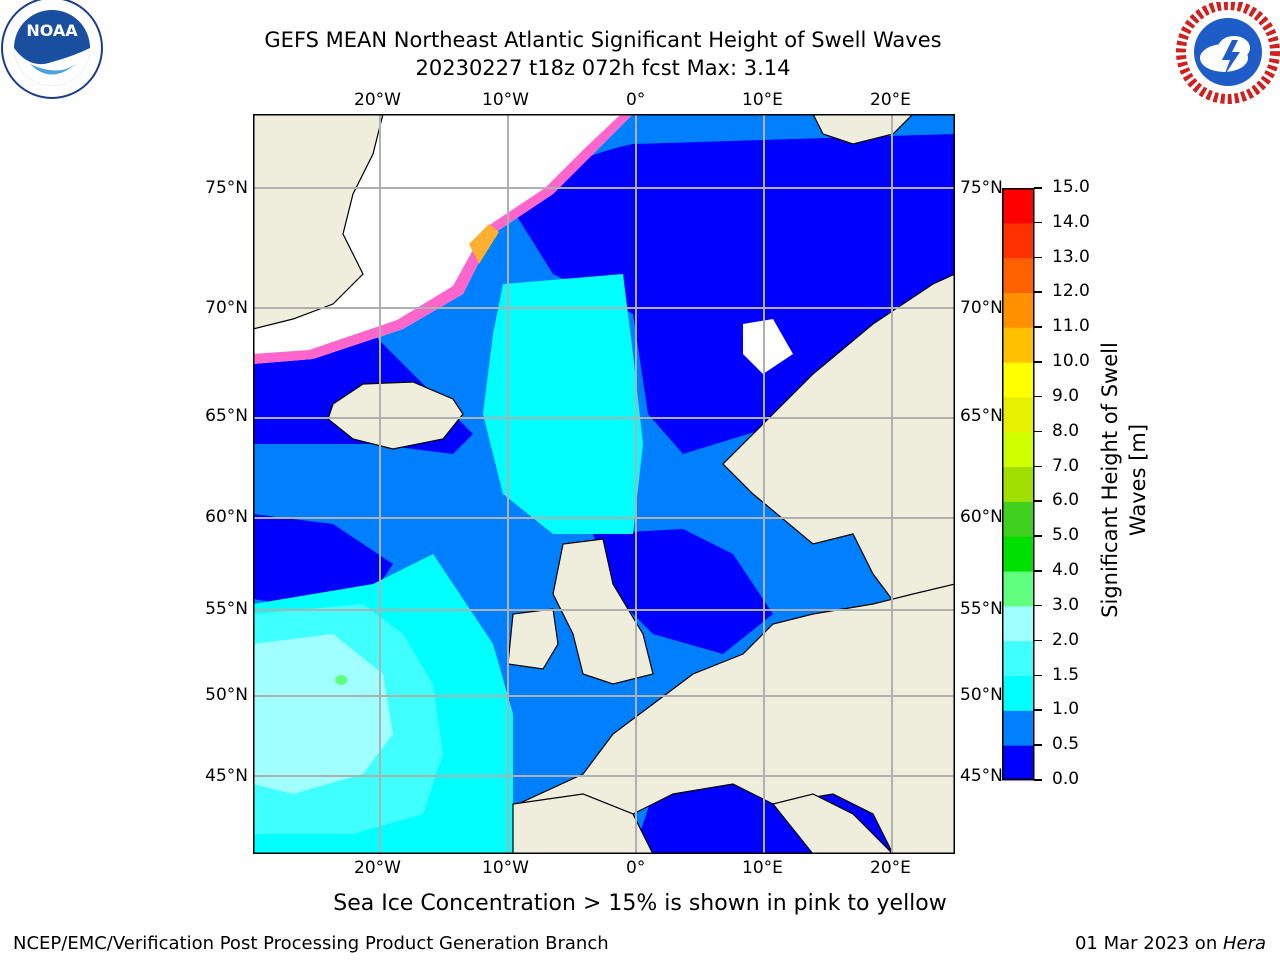  Describe the element at coordinates (443, 239) in the screenshot. I see `ice-edge-pink` at that location.